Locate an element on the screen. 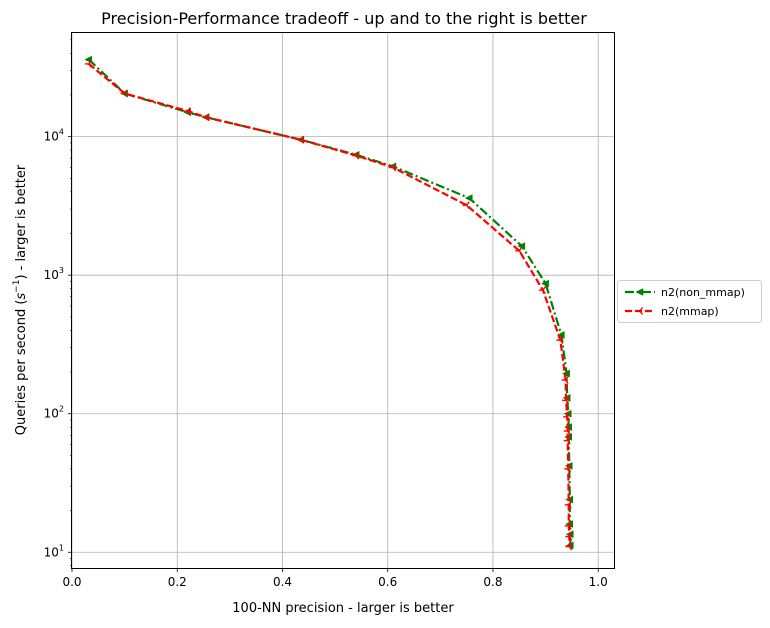 This screenshot has width=770, height=628. y-tick-label: 10¹ is located at coordinates (54, 551).